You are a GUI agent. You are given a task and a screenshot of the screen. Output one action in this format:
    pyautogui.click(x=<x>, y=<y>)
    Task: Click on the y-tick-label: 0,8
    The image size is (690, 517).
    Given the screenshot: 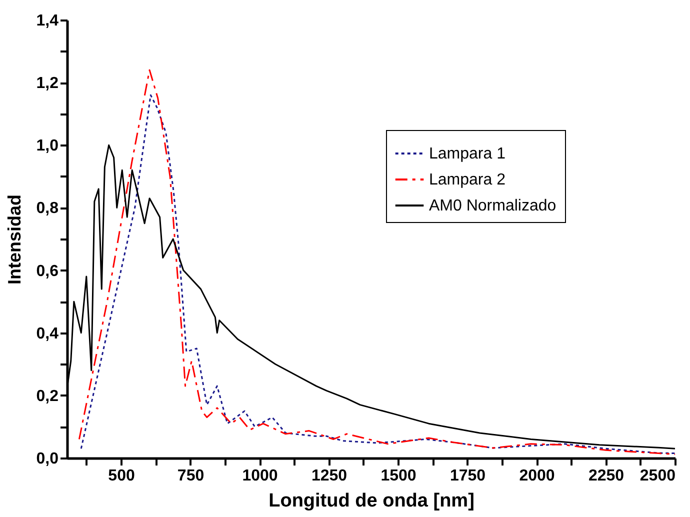 What is the action you would take?
    pyautogui.click(x=47, y=209)
    